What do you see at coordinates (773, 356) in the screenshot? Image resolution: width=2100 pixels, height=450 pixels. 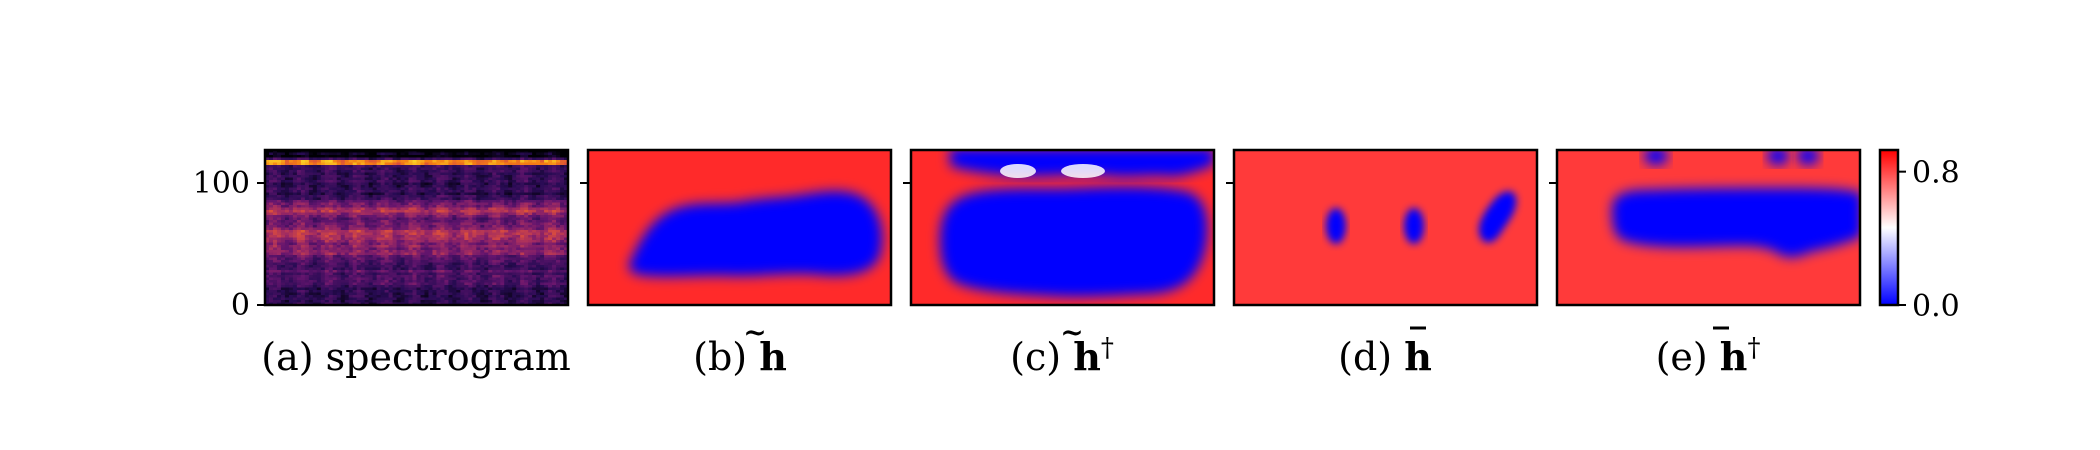 I see `caption-b-symbol: h` at bounding box center [773, 356].